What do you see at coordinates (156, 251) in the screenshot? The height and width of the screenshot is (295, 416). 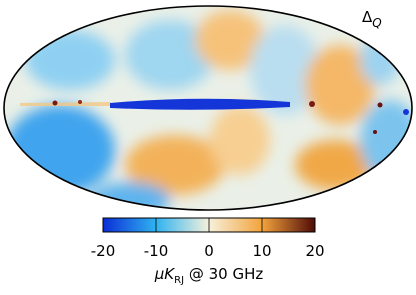 I see `colorbar-tick-label: -10` at bounding box center [156, 251].